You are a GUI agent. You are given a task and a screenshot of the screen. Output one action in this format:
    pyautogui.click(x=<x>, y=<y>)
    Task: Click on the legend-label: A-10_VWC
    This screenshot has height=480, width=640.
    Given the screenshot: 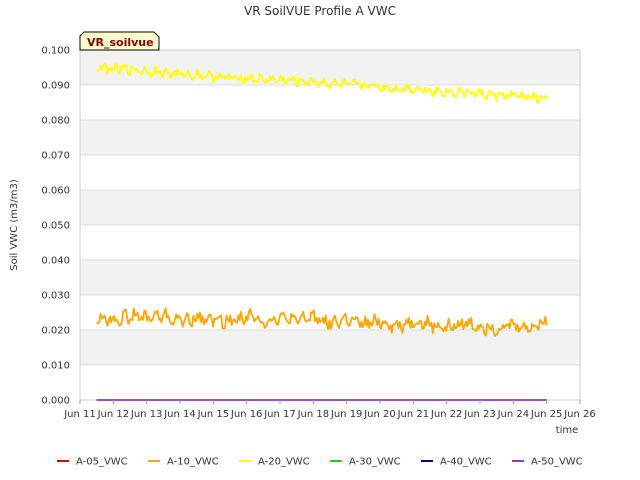 What is the action you would take?
    pyautogui.click(x=193, y=462)
    